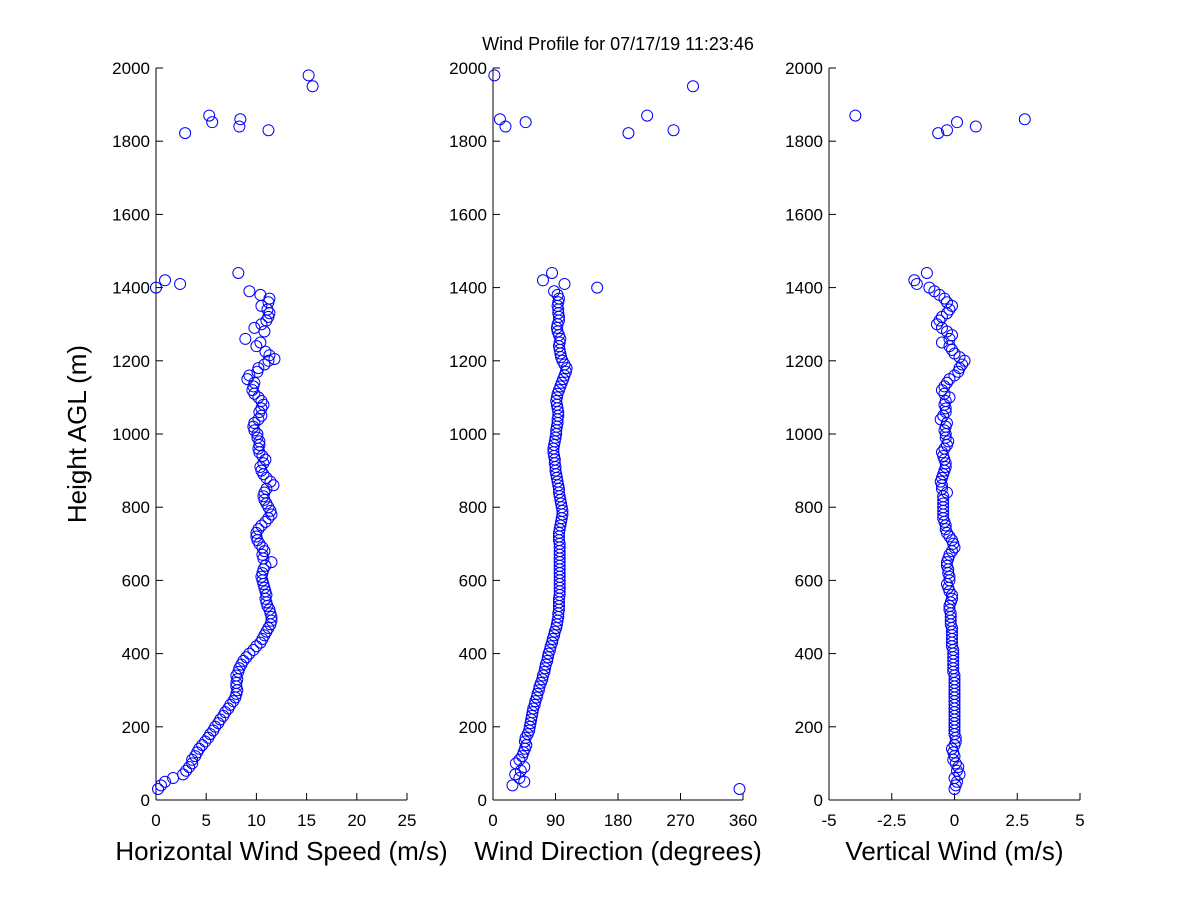 This screenshot has width=1200, height=900. What do you see at coordinates (618, 820) in the screenshot?
I see `x-tick-label: 180` at bounding box center [618, 820].